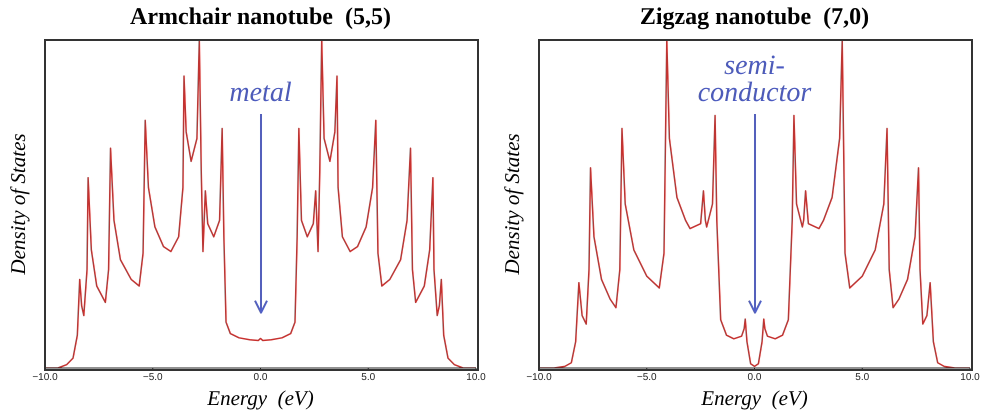 The width and height of the screenshot is (987, 416). Describe the element at coordinates (260, 92) in the screenshot. I see `annotation: metal` at that location.